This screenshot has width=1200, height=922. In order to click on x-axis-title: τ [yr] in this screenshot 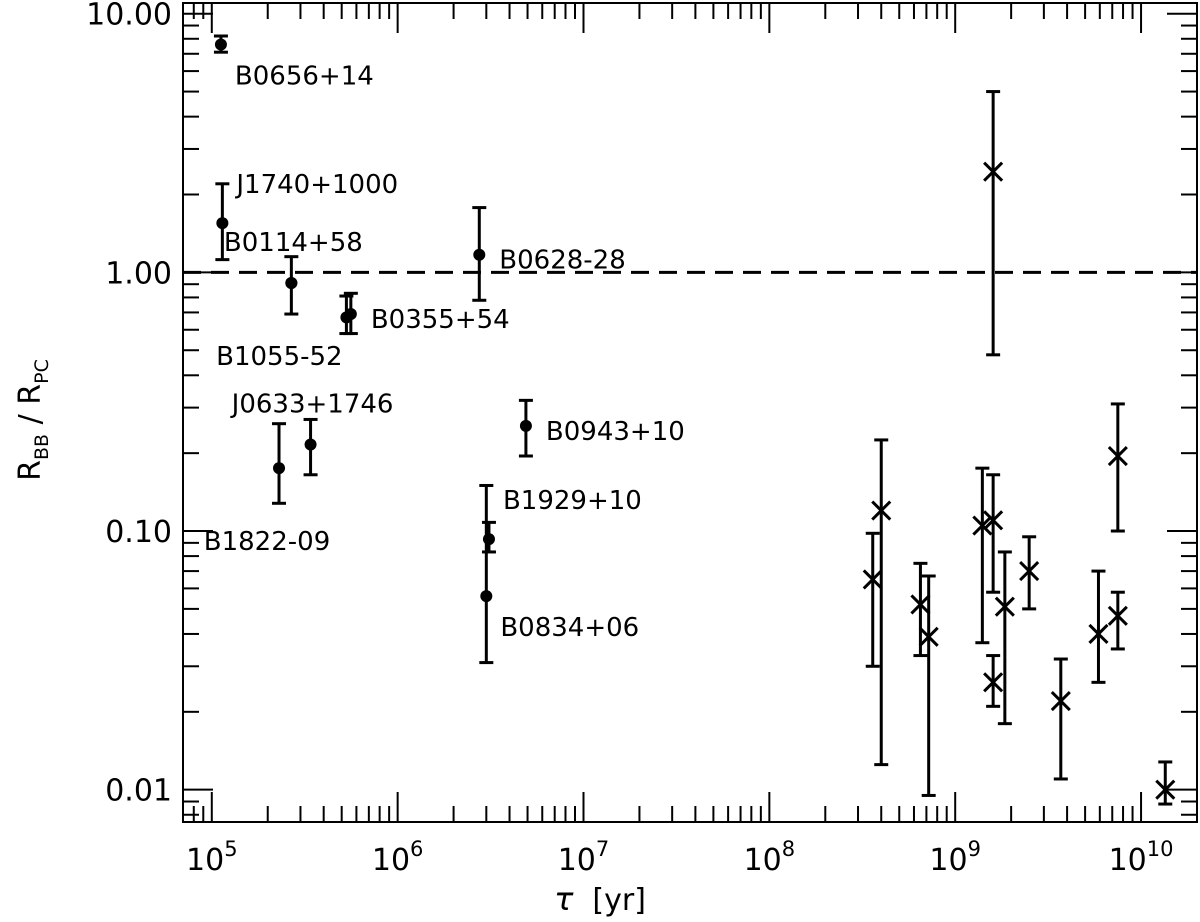, I will do `click(600, 899)`.